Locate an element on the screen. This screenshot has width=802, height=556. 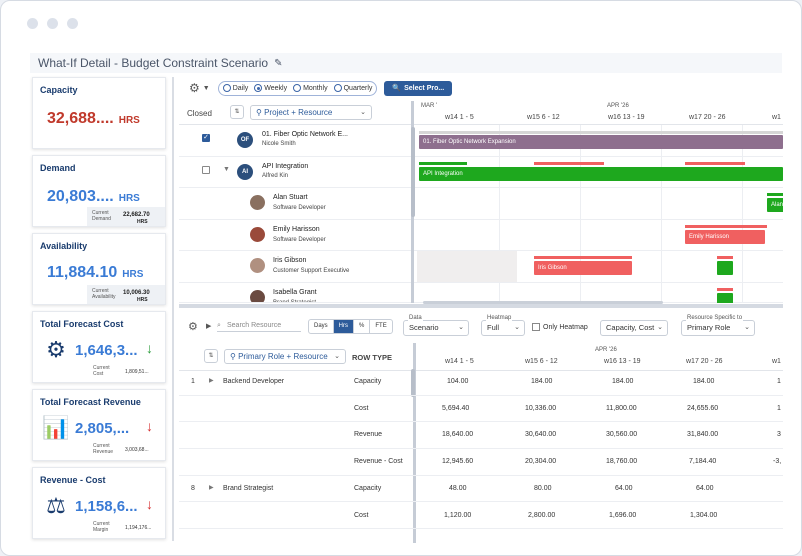
cell-value: 64.00 is located at coordinates (624, 488).